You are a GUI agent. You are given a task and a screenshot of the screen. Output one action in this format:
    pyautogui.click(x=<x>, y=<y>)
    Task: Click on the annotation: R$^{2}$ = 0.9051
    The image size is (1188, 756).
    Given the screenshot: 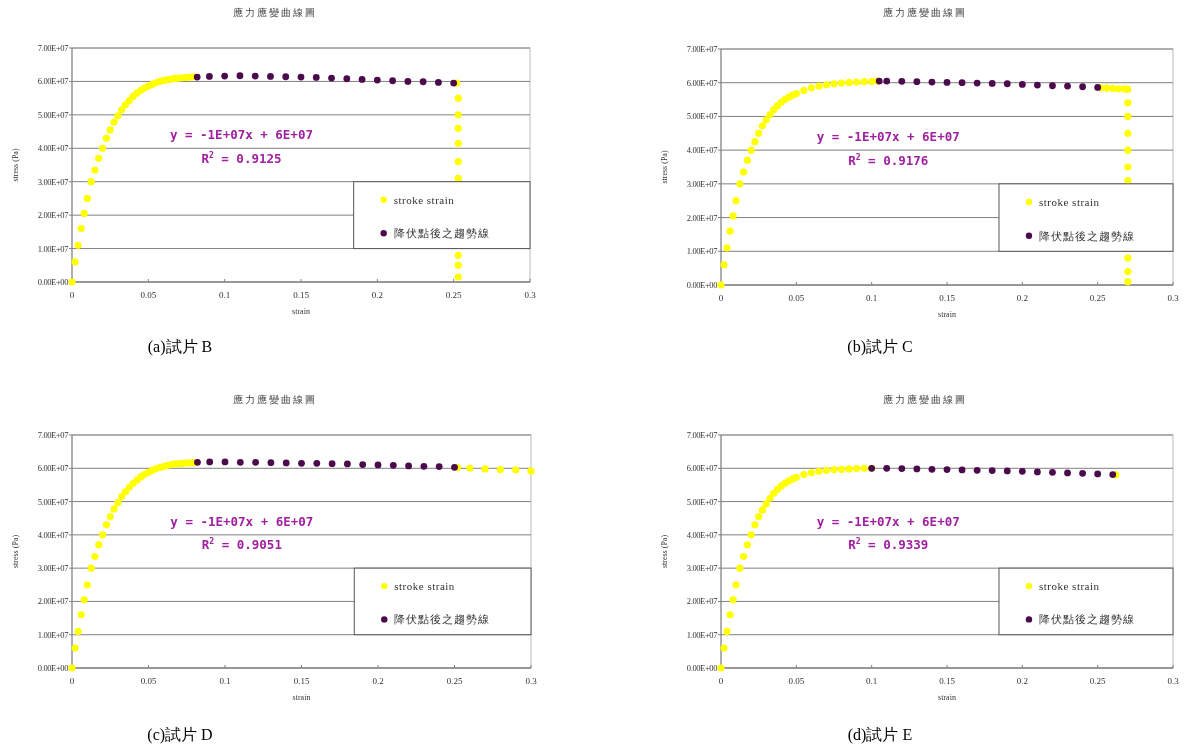 What is the action you would take?
    pyautogui.click(x=241, y=544)
    